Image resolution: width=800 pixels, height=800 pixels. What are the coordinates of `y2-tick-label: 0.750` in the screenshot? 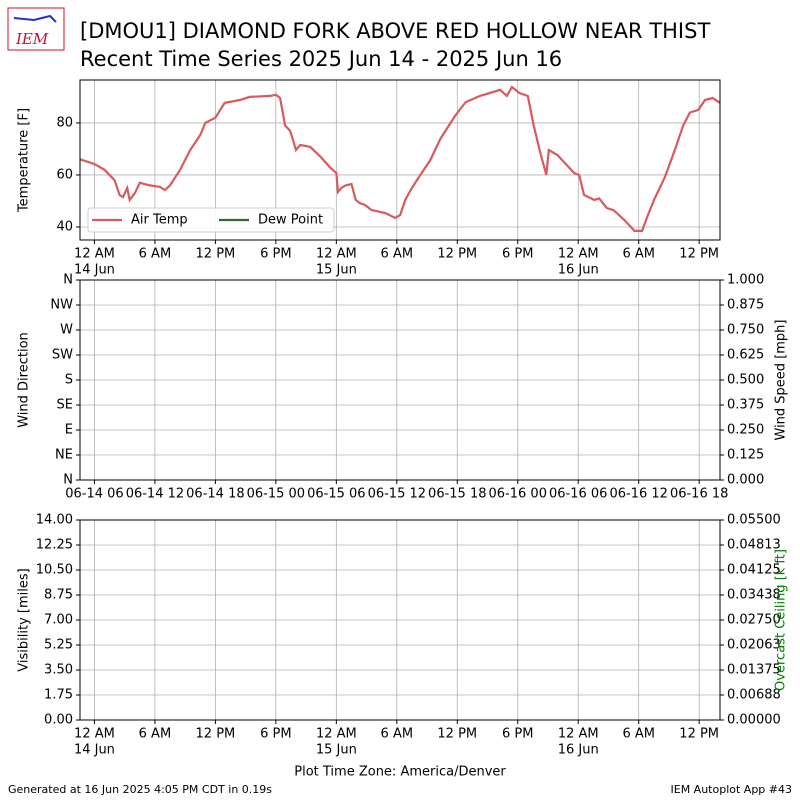 It's located at (745, 330).